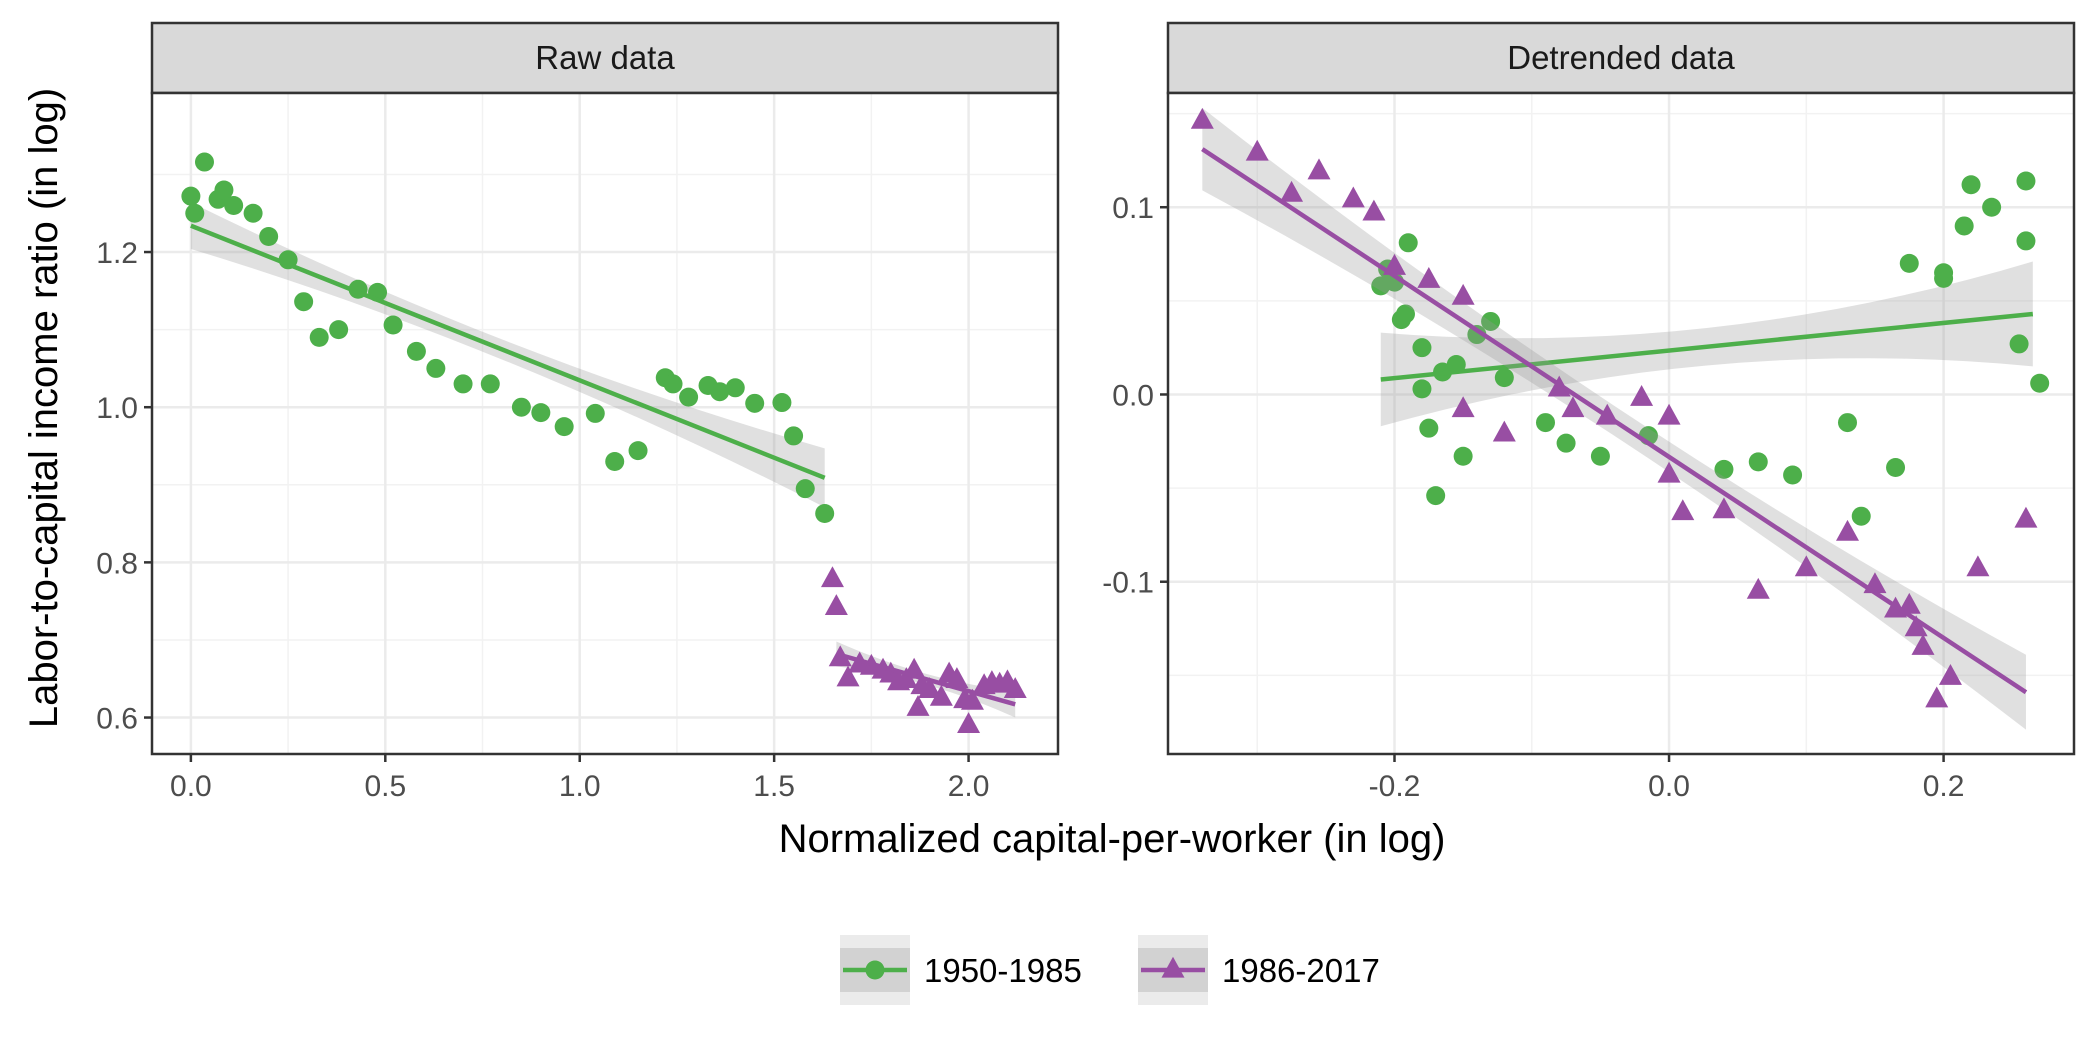  I want to click on legend-item-1950-1985: 1950-1985, so click(961, 970).